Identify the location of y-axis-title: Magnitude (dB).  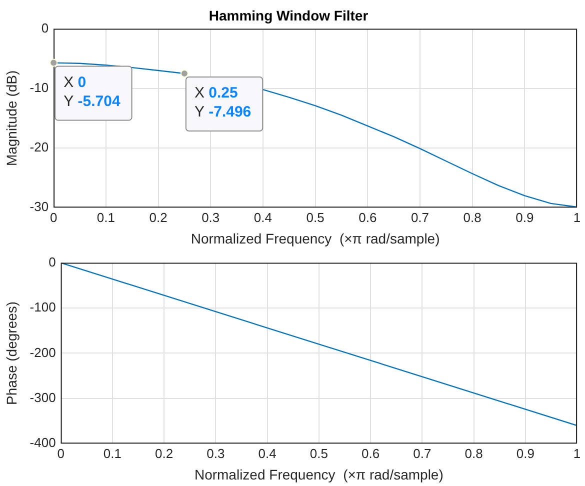
(11, 118).